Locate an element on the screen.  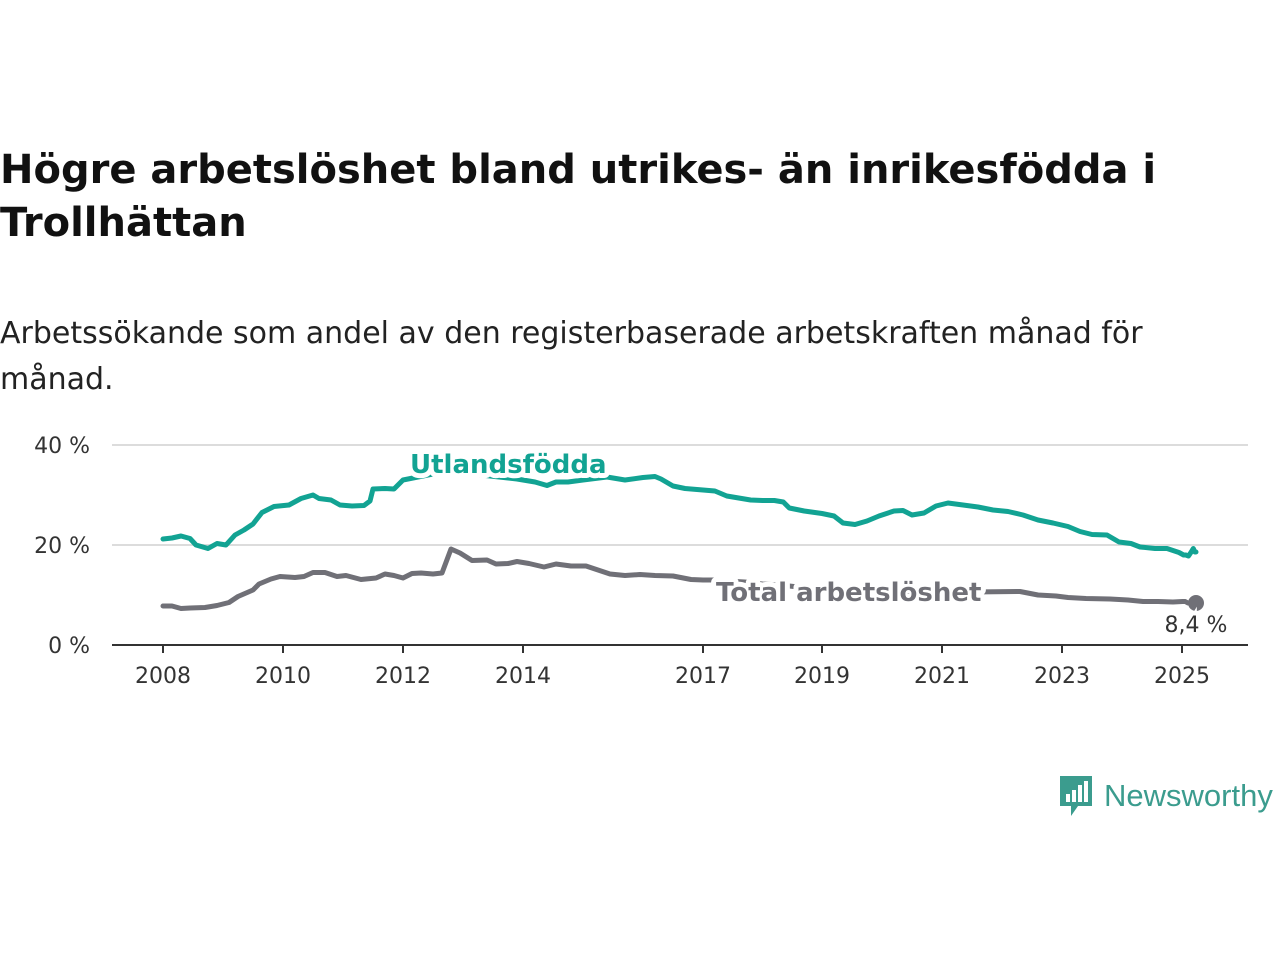
series-lines is located at coordinates (682, 536).